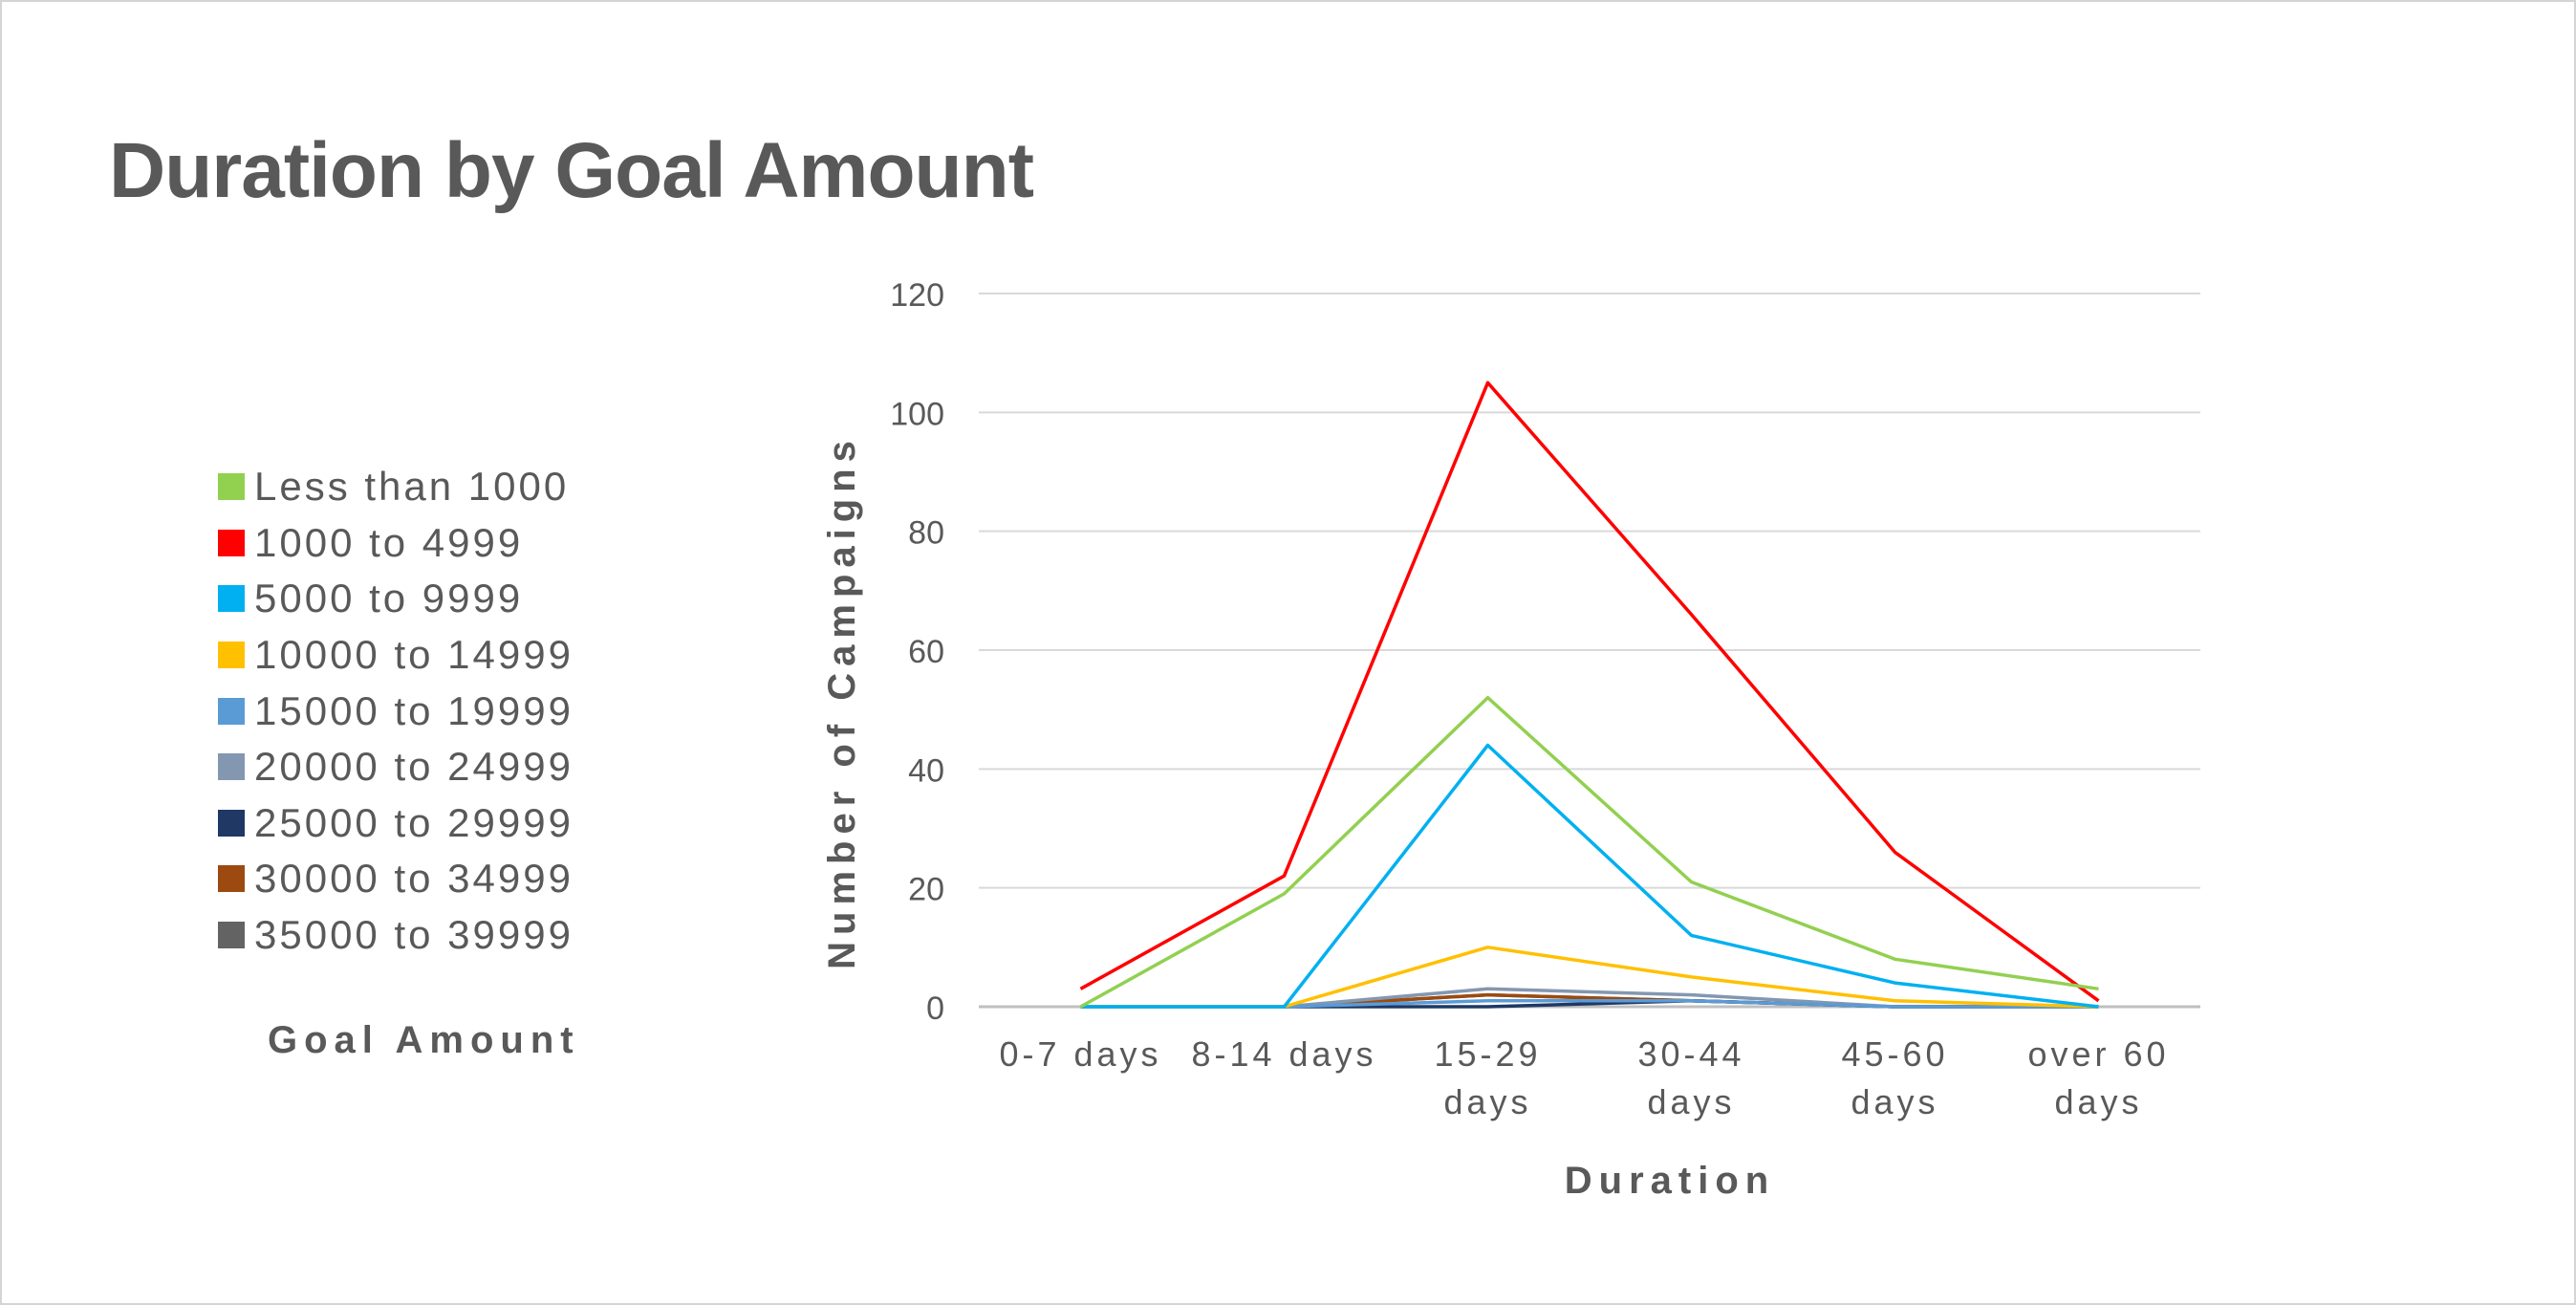 This screenshot has height=1305, width=2576. I want to click on legend-title: Goal Amount, so click(424, 1040).